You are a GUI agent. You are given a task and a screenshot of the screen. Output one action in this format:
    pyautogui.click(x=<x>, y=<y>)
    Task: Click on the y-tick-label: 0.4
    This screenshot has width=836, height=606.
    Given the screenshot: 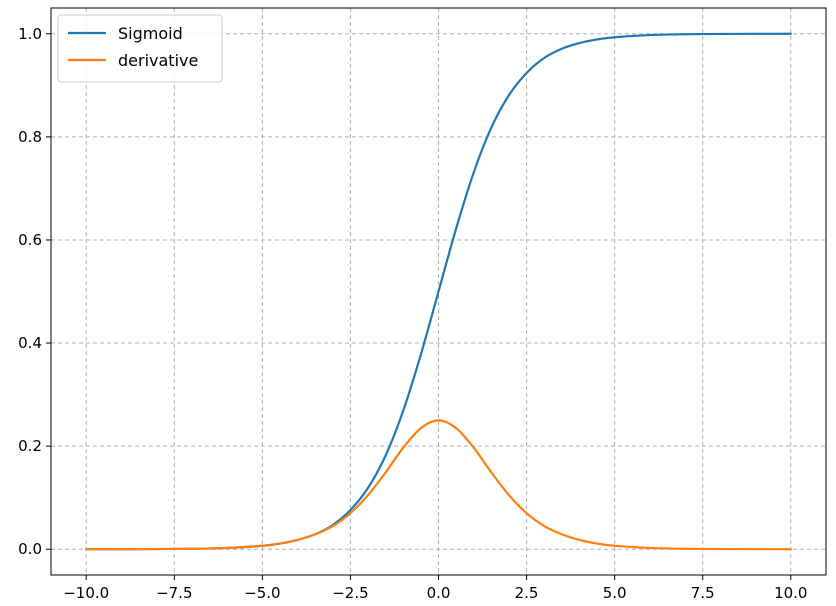 What is the action you would take?
    pyautogui.click(x=30, y=343)
    